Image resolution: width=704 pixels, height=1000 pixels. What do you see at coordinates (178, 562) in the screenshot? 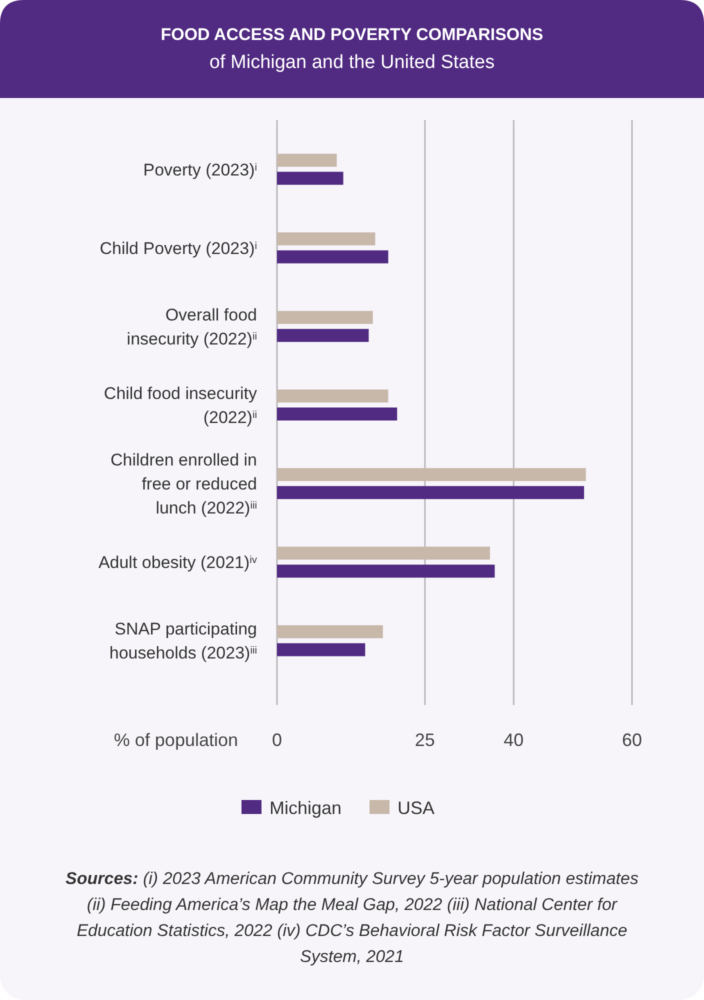
I see `y-tick-label: Adult obesity (2021)$^{iv}$` at bounding box center [178, 562].